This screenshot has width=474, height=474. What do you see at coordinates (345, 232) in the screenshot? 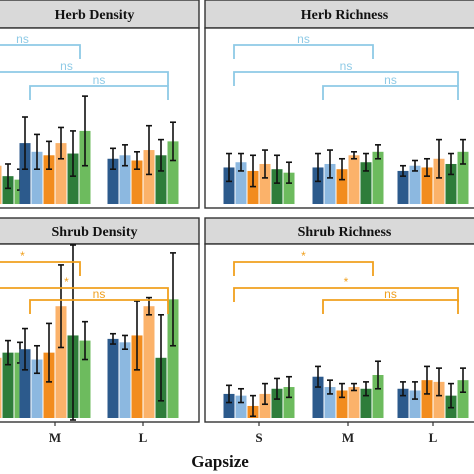
I see `facet-title: Shrub Richness` at bounding box center [345, 232].